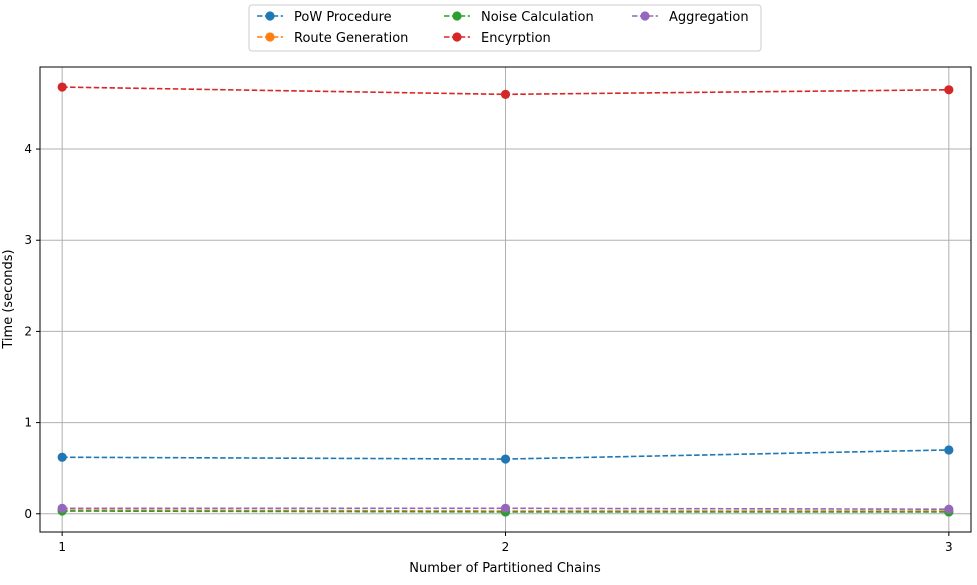 This screenshot has height=585, width=977. I want to click on legend-entry: Noise Calculation, so click(519, 17).